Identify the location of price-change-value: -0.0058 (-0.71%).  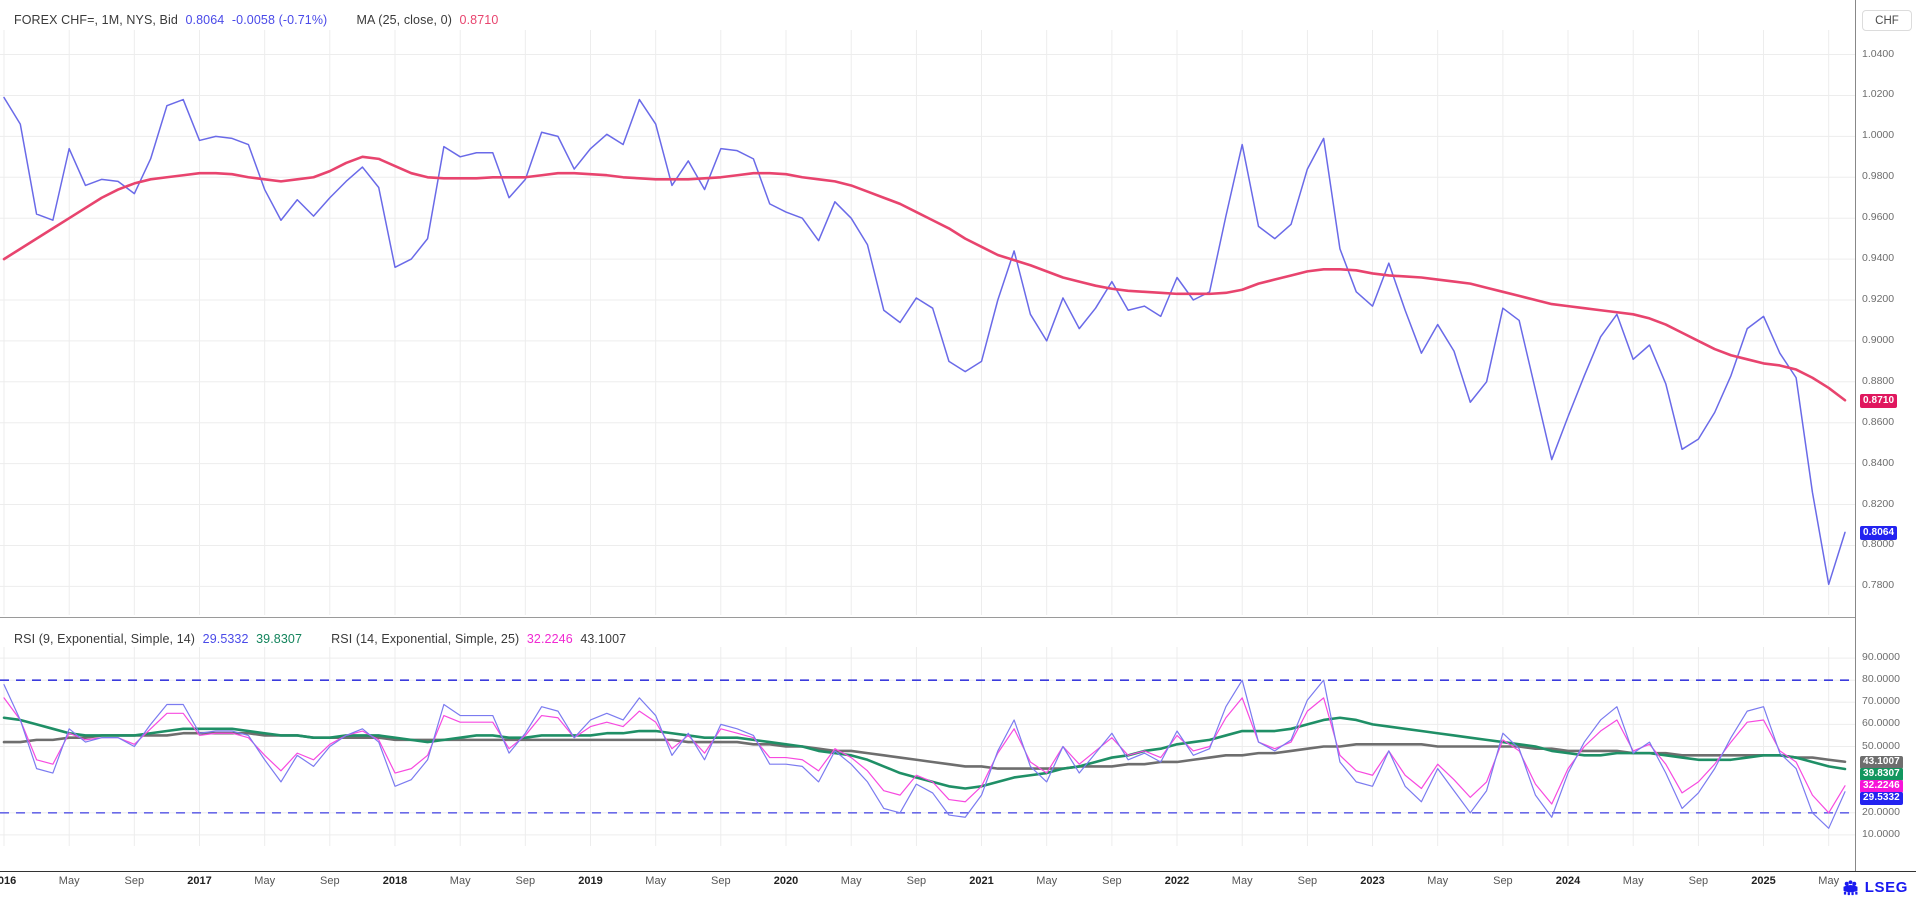
(279, 20).